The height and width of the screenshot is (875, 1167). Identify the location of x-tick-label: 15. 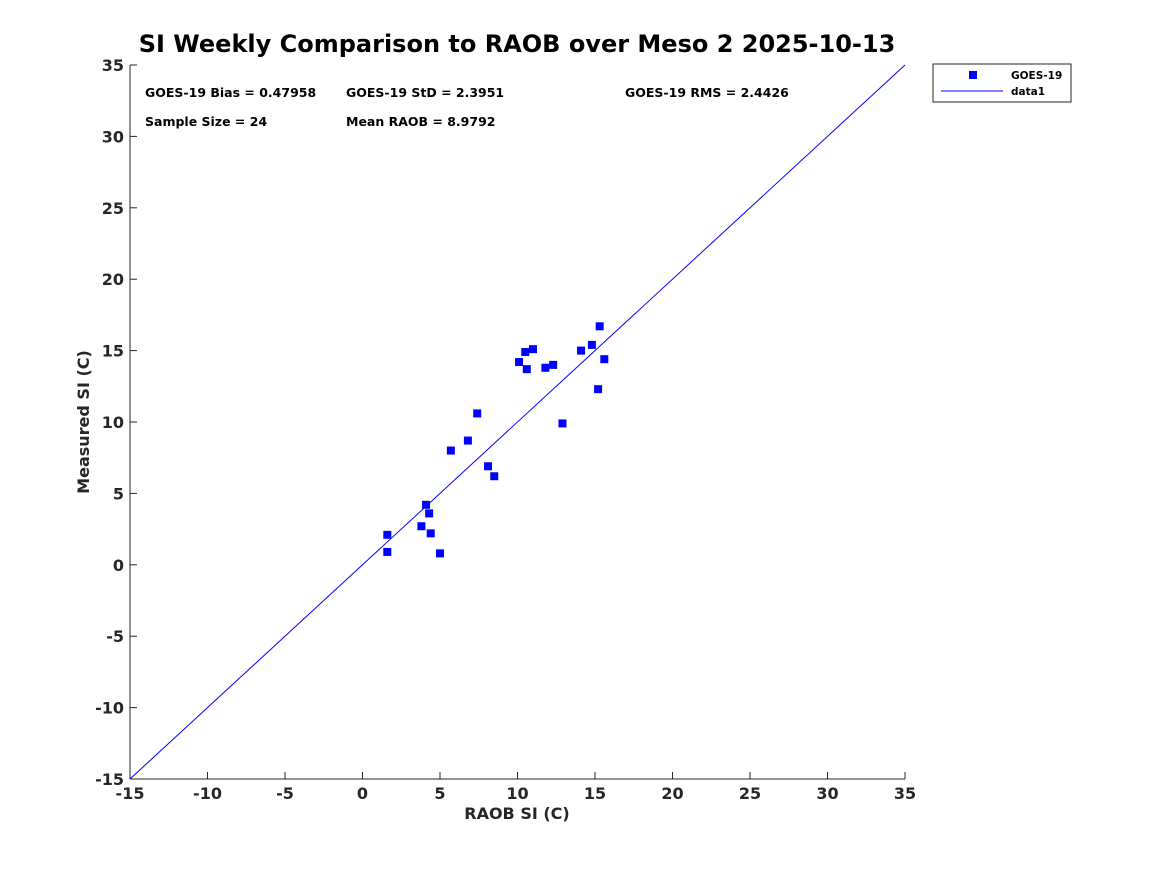
(595, 793).